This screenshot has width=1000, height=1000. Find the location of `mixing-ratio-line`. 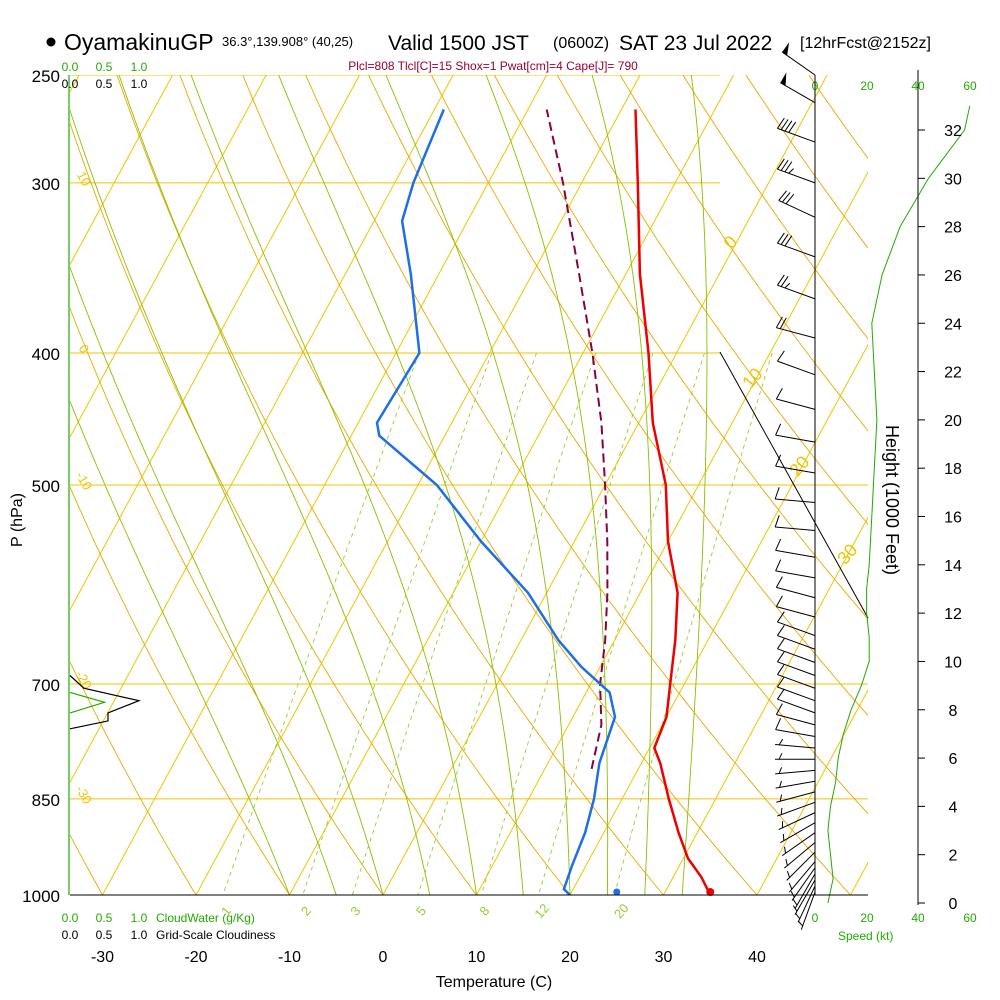

mixing-ratio-line is located at coordinates (507, 623).